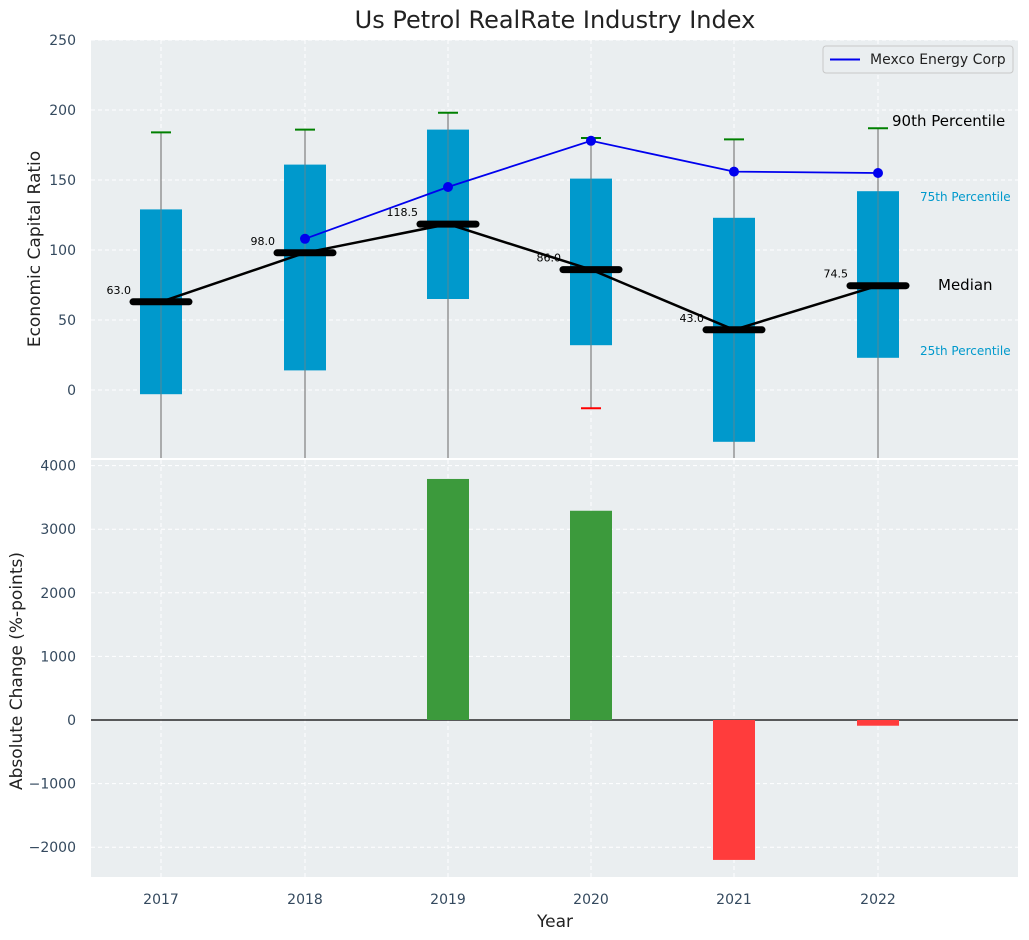 This screenshot has width=1029, height=940. I want to click on x-axis-ticks: 2017 2018 2019 2020 2021 2022, so click(519, 900).